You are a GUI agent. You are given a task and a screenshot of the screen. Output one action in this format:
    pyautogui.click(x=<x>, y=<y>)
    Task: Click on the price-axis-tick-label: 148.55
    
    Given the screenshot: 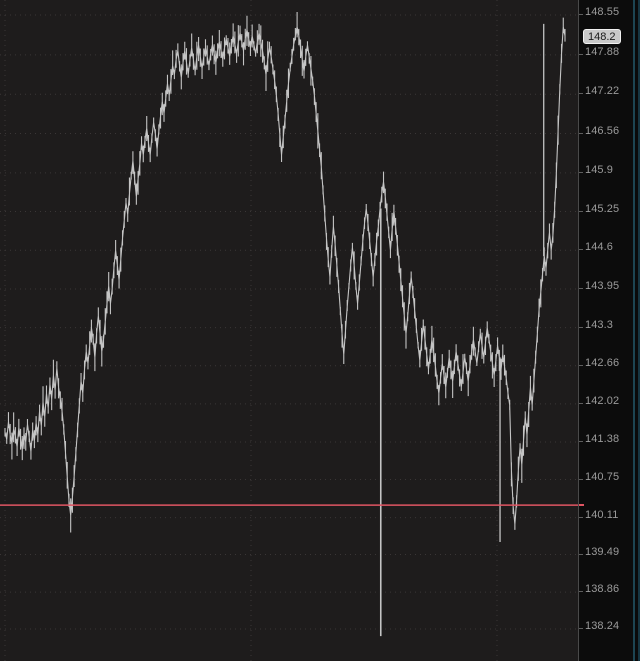 What is the action you would take?
    pyautogui.click(x=602, y=12)
    